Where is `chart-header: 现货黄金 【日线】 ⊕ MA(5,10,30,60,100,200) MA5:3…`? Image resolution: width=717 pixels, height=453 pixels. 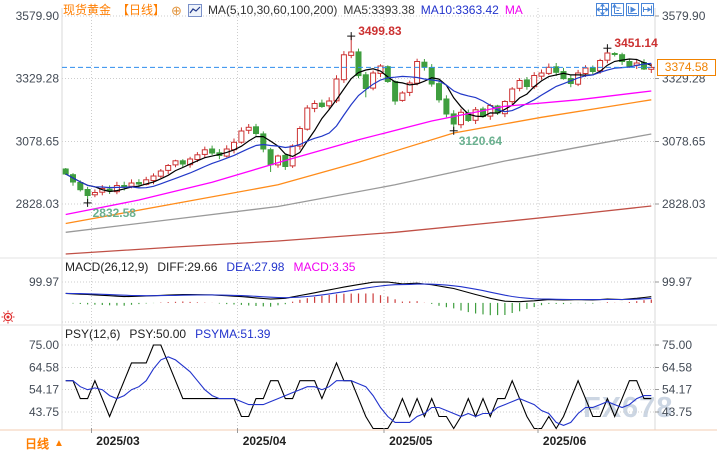 chart-header: 现货黄金 【日线】 ⊕ MA(5,10,30,60,100,200) MA5:3… is located at coordinates (293, 10).